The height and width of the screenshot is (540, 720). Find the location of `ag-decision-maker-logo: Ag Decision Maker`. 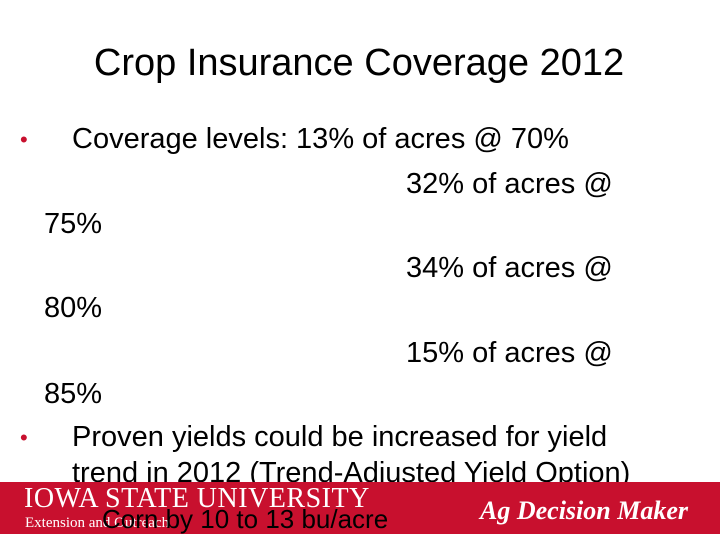

ag-decision-maker-logo: Ag Decision Maker is located at coordinates (584, 510).